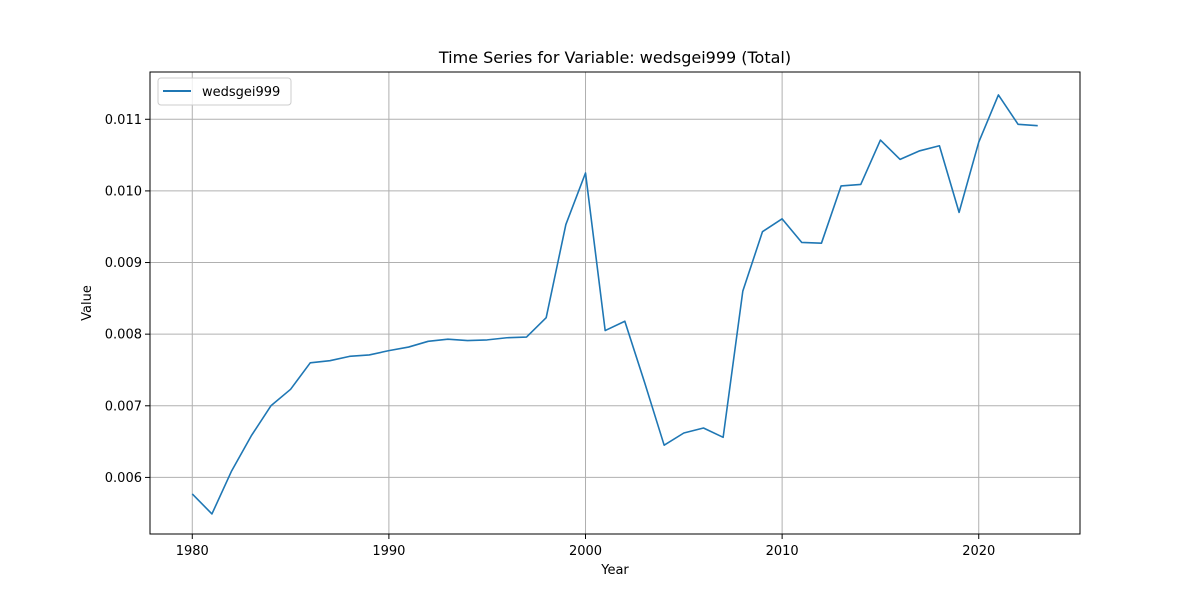 The image size is (1200, 600). I want to click on x-tick-label: 1980, so click(192, 551).